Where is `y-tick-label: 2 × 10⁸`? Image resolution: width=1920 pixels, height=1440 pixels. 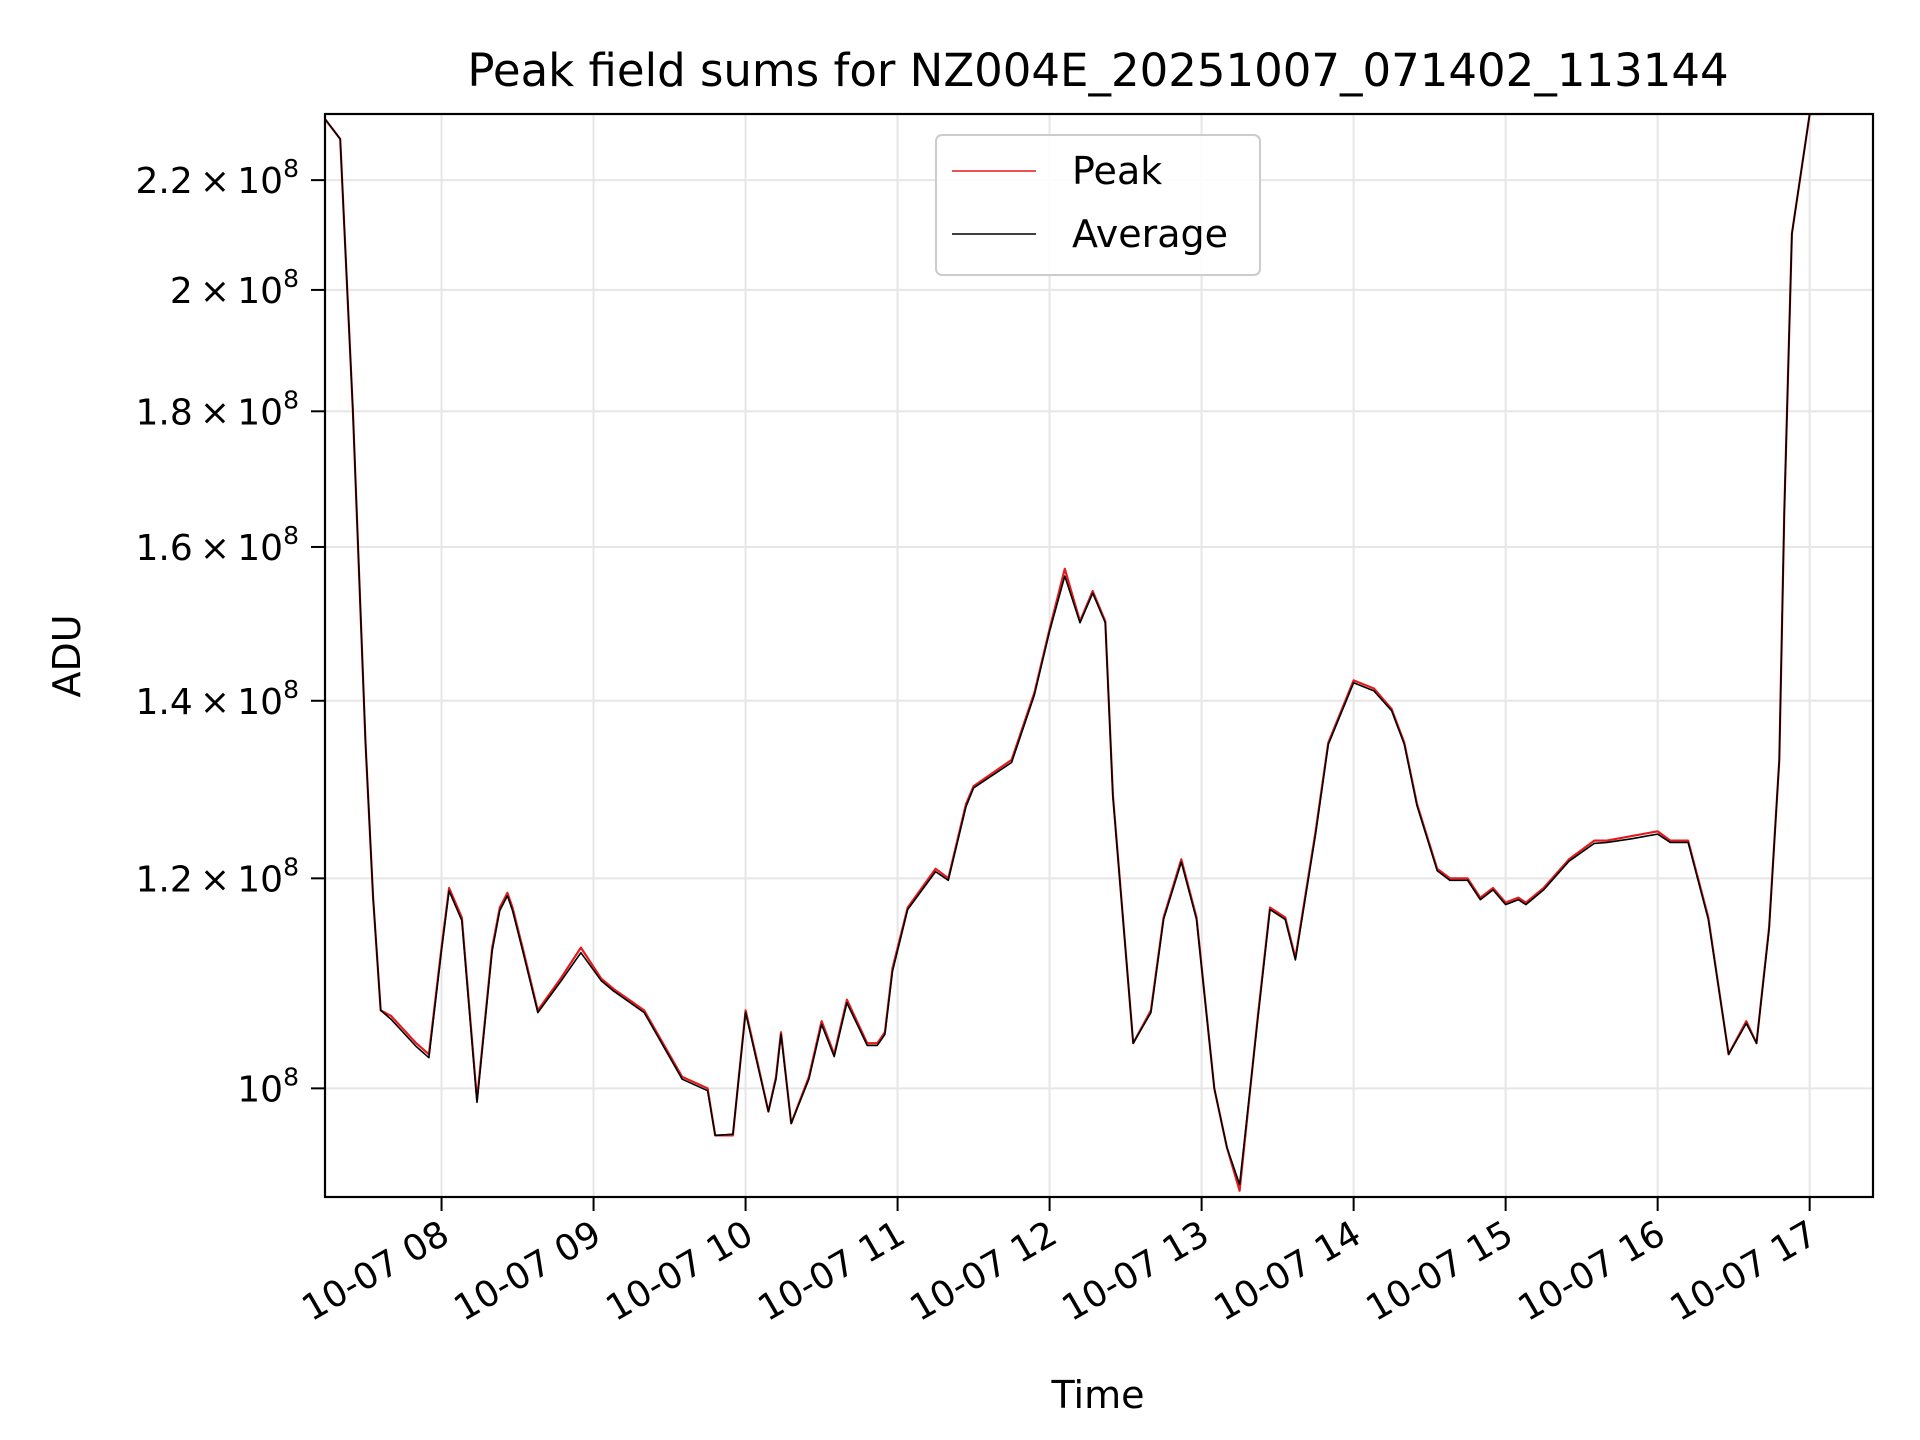
y-tick-label: 2 × 10⁸ is located at coordinates (234, 288).